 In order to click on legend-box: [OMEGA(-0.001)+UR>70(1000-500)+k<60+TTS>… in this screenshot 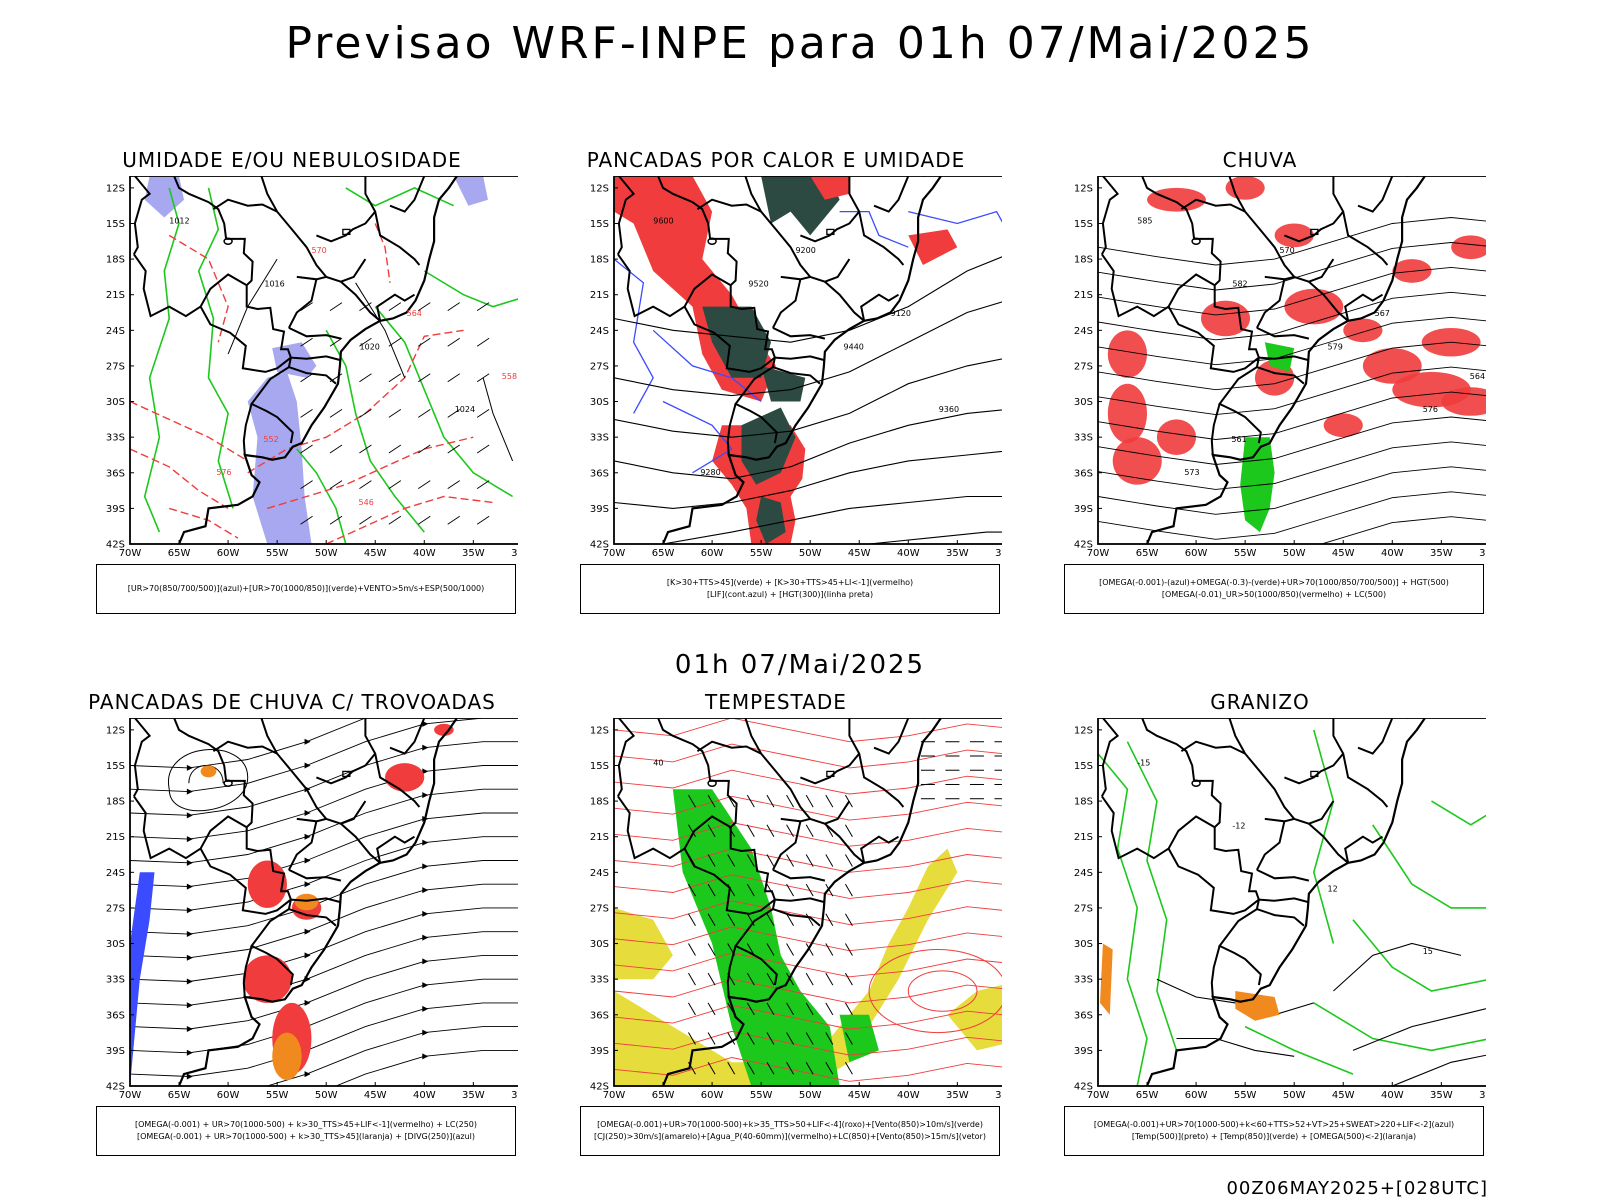, I will do `click(1274, 1131)`.